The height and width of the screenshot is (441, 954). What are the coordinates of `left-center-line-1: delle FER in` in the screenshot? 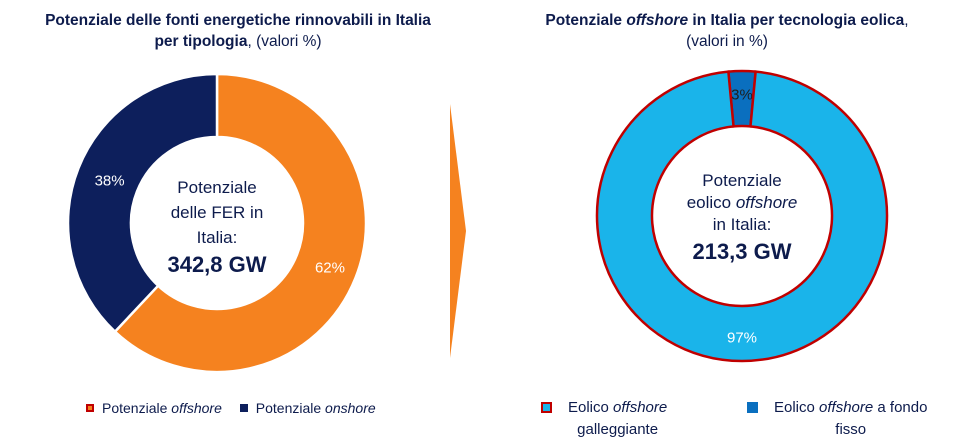 It's located at (217, 212).